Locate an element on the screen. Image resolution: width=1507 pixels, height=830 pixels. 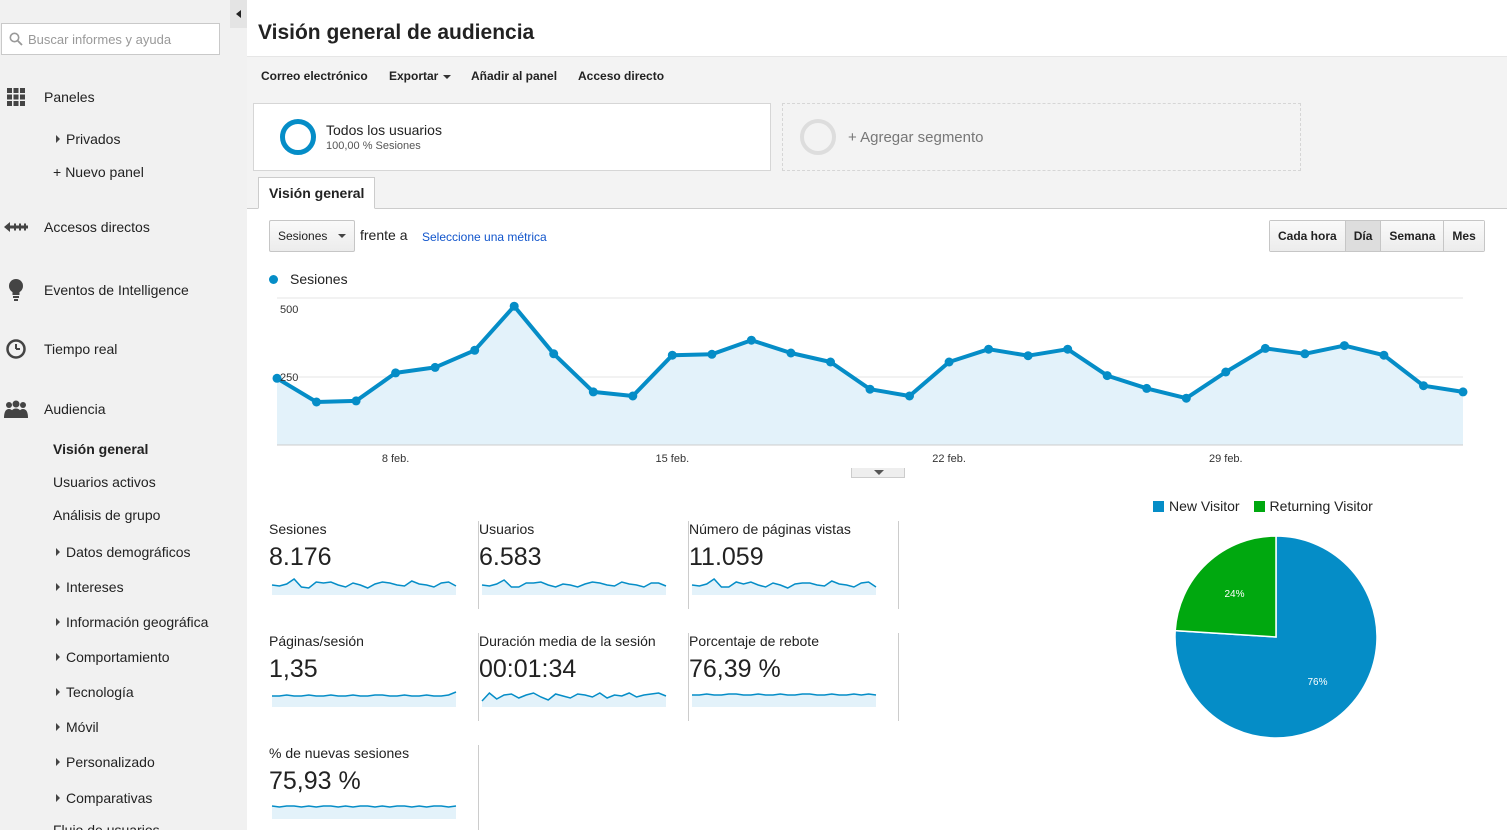
sidebar-item-users-flow: Flujo de usuarios is located at coordinates (106, 826).